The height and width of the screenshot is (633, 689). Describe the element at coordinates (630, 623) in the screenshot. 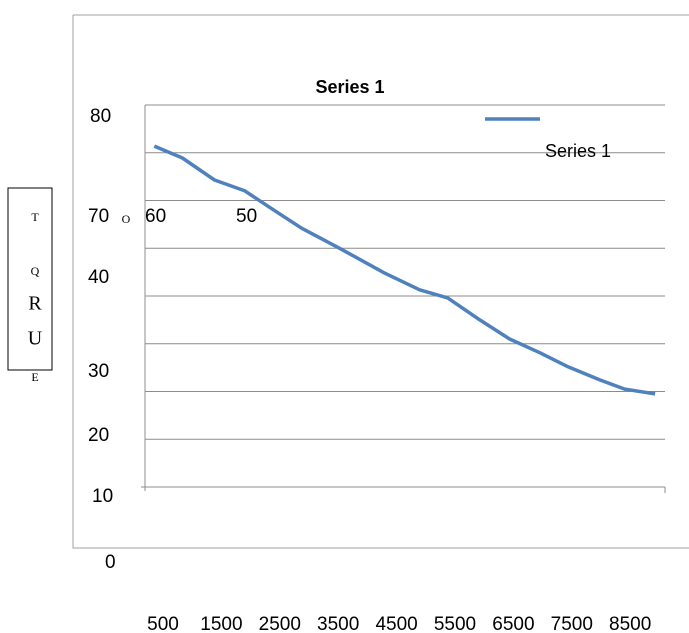

I see `x-tick-label: 8500` at that location.